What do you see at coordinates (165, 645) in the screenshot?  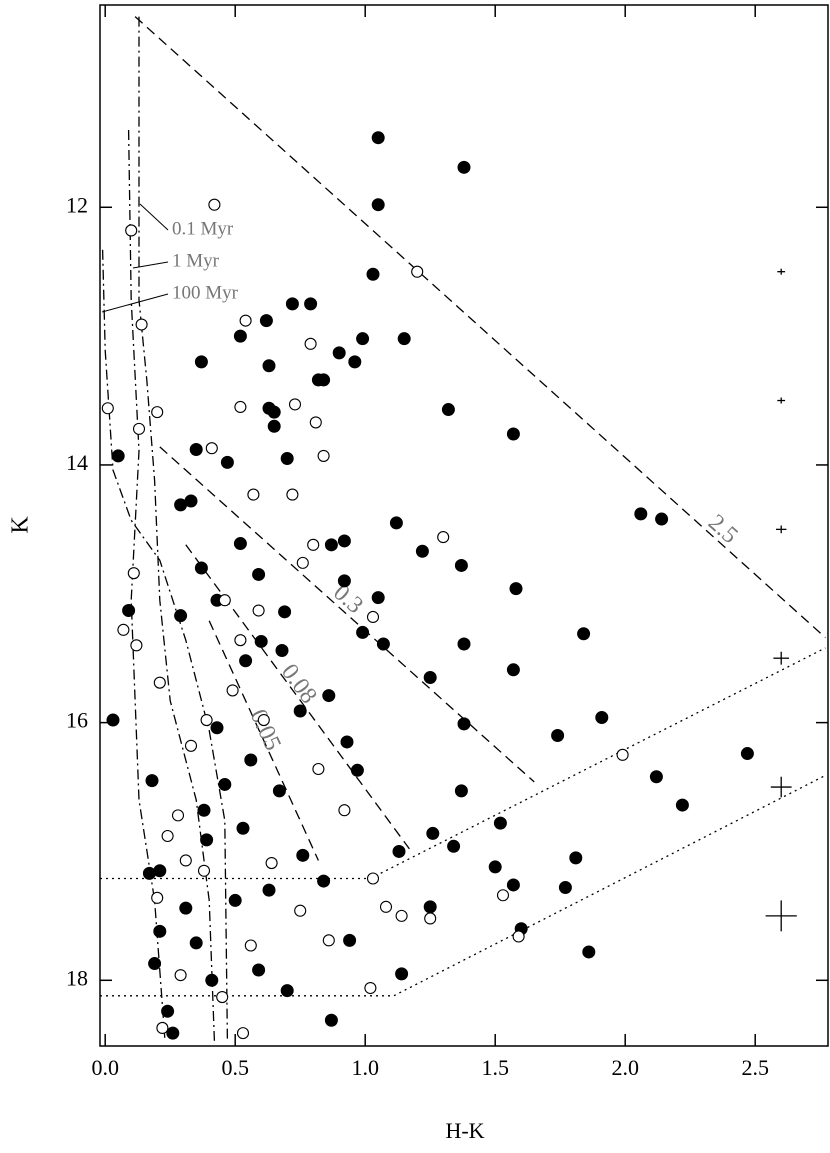 I see `line-dashdot` at bounding box center [165, 645].